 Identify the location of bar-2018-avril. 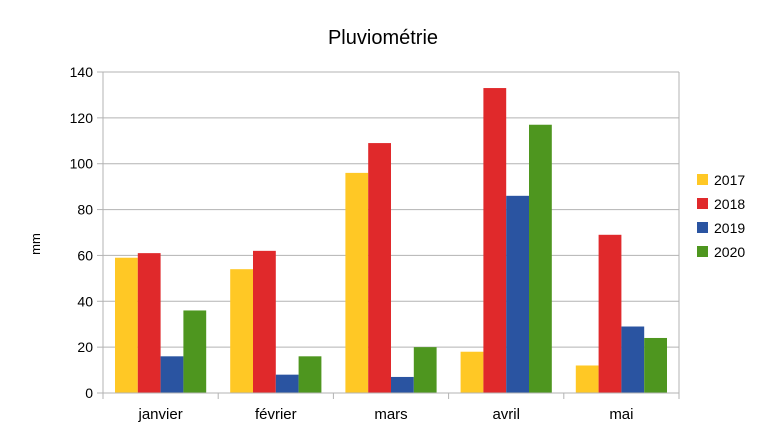
(495, 241).